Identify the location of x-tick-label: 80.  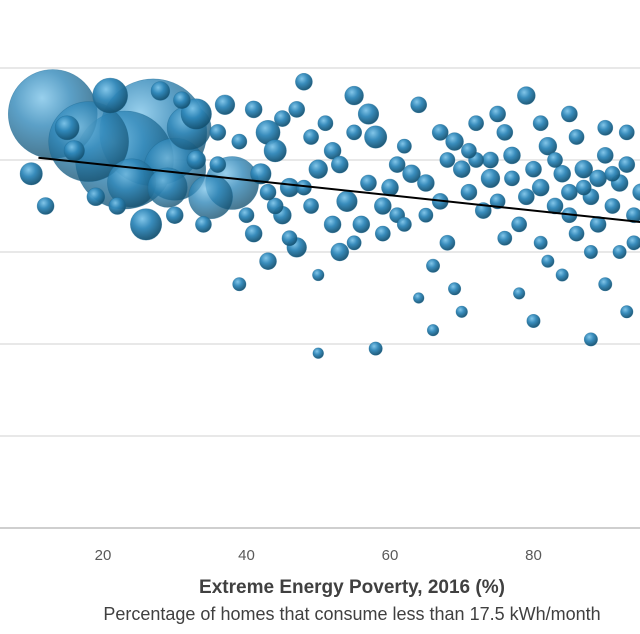
(533, 555).